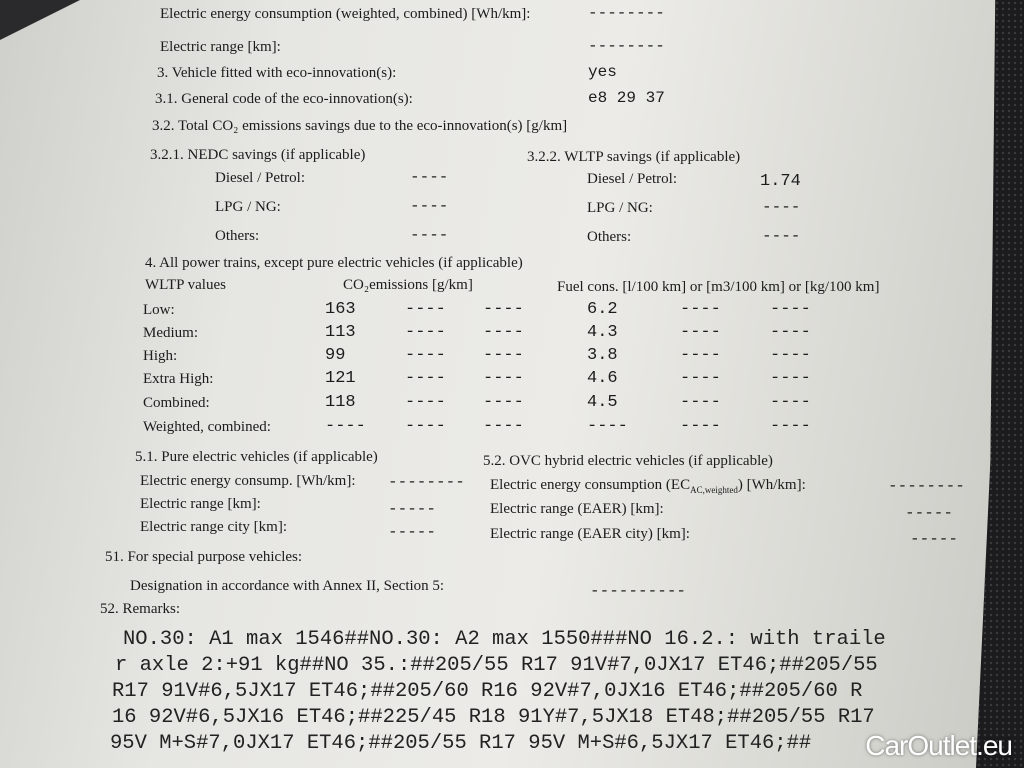 This screenshot has width=1024, height=768. I want to click on watermark-logo: CarOutlet.eu, so click(939, 745).